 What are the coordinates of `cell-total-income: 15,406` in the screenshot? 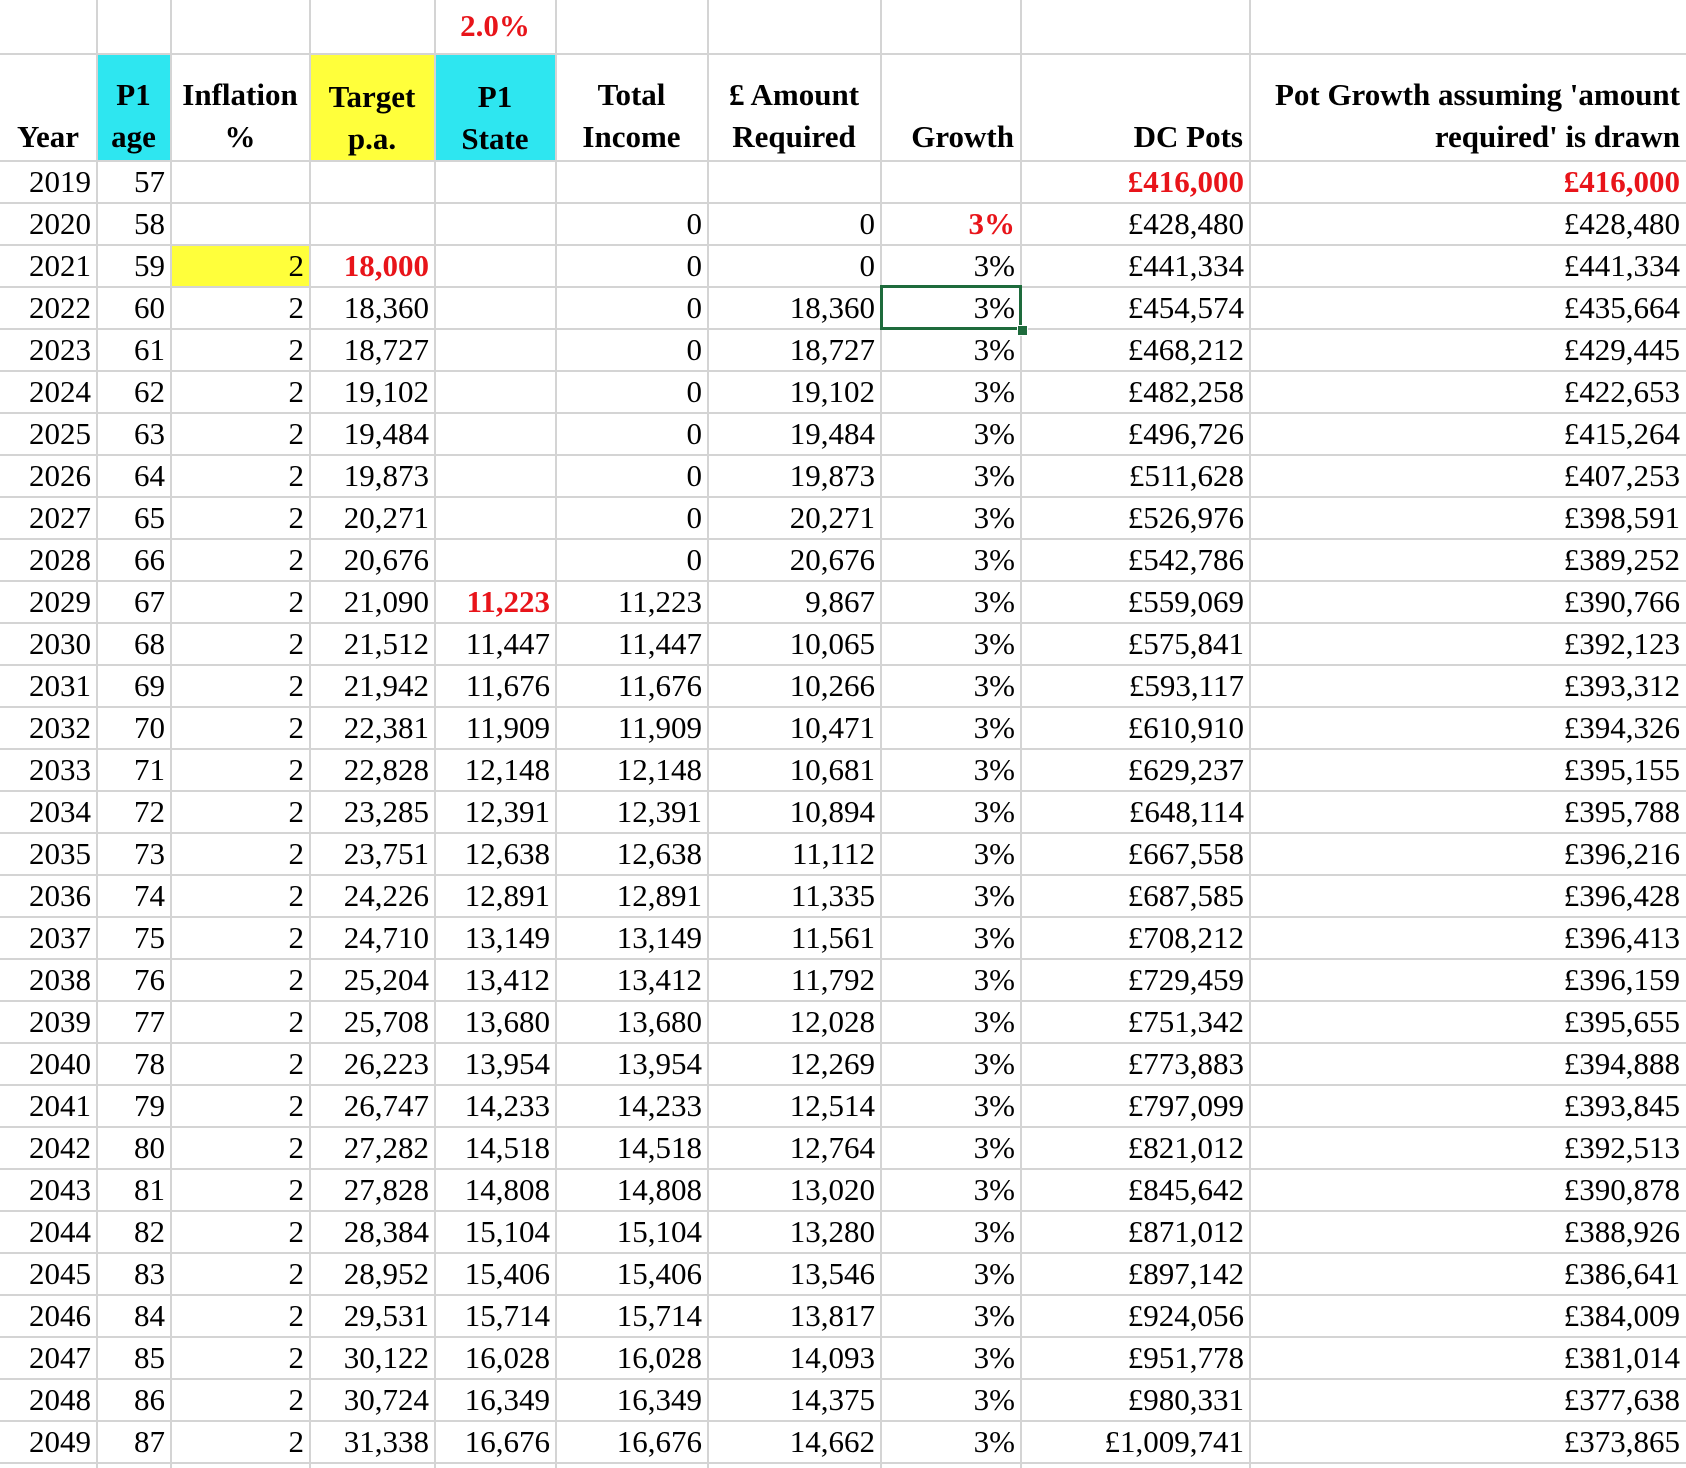 It's located at (659, 1273).